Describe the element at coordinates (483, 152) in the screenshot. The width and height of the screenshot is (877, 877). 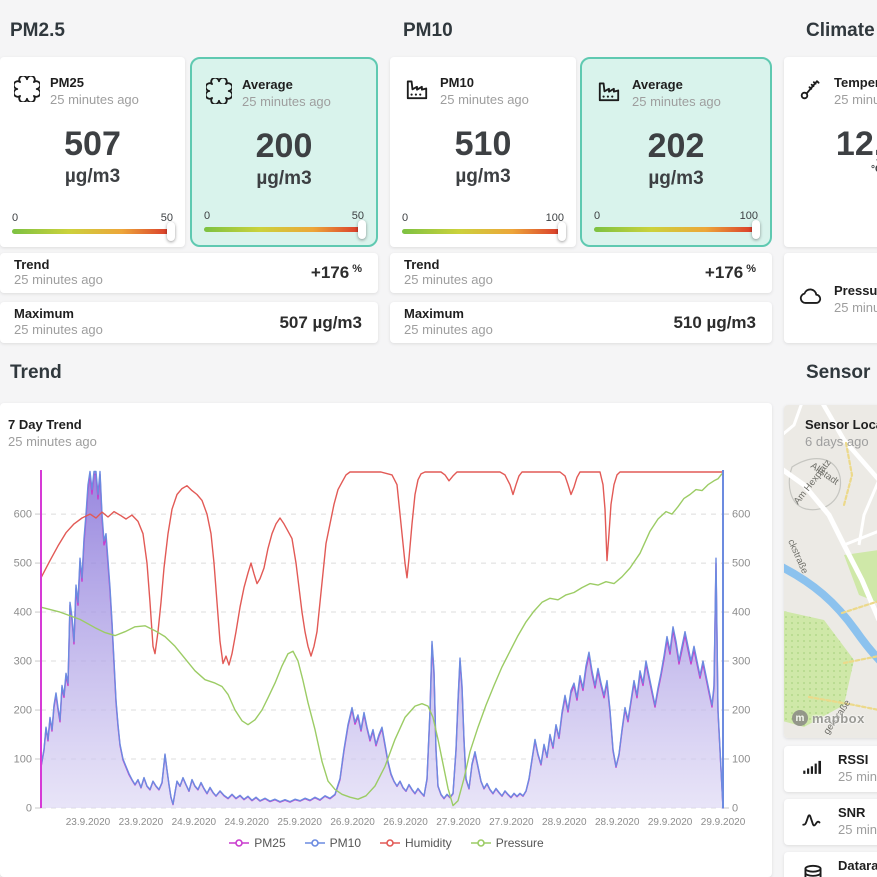
I see `pm10-current-card: PM10 25 minutes ago 510 µg/m3 0 100` at that location.